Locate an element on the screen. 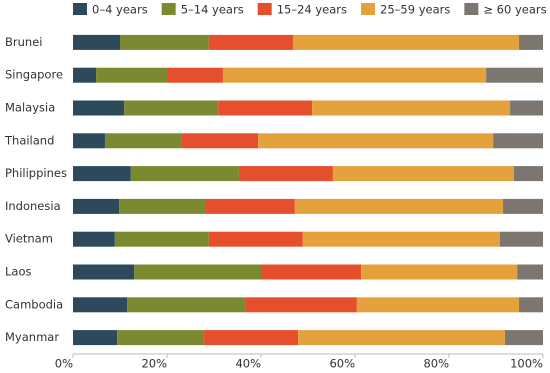  y-tick-label: Malaysia is located at coordinates (30, 108).